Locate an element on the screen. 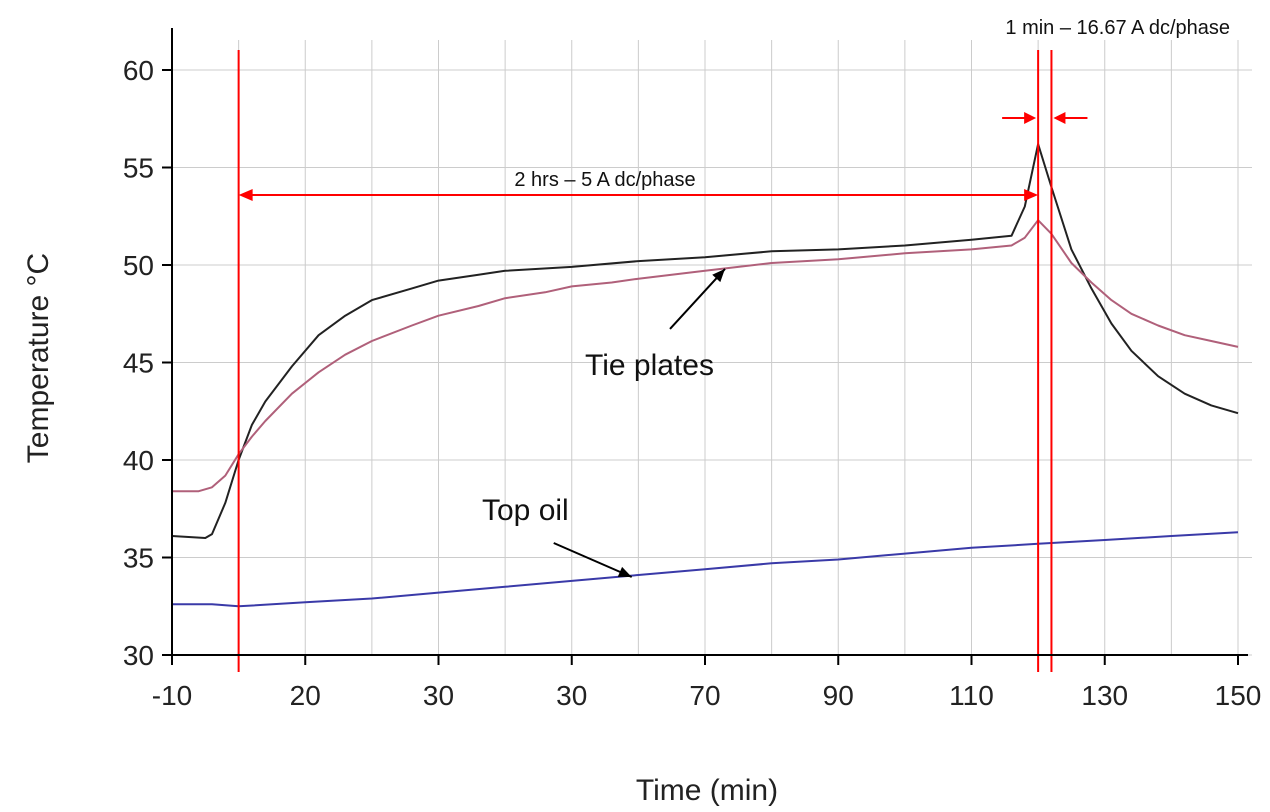 The width and height of the screenshot is (1270, 812). x-tick-label: -10 is located at coordinates (172, 695).